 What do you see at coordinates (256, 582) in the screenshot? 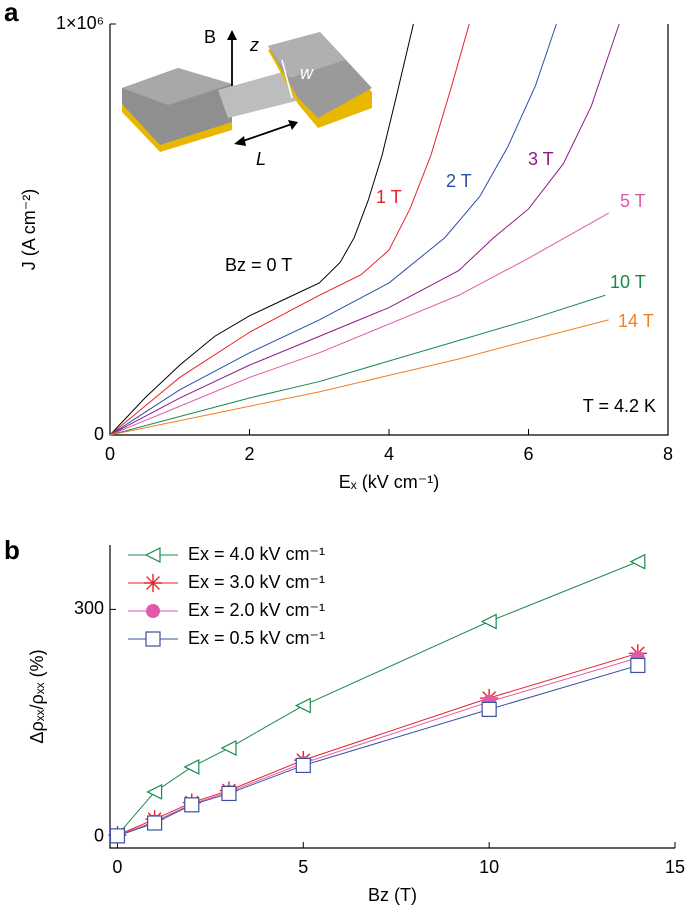
I see `legend-label: Ex = 3.0 kV cm⁻¹` at bounding box center [256, 582].